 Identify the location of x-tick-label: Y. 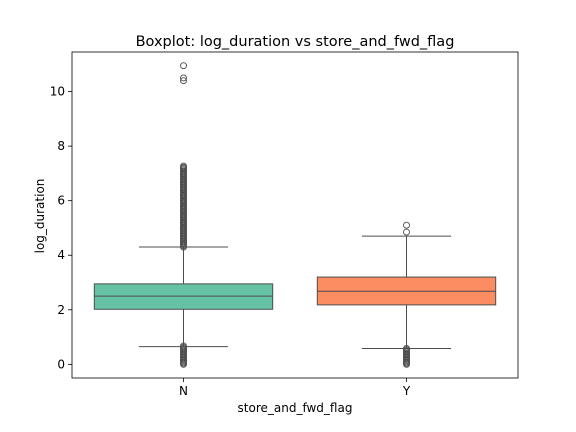
(406, 391).